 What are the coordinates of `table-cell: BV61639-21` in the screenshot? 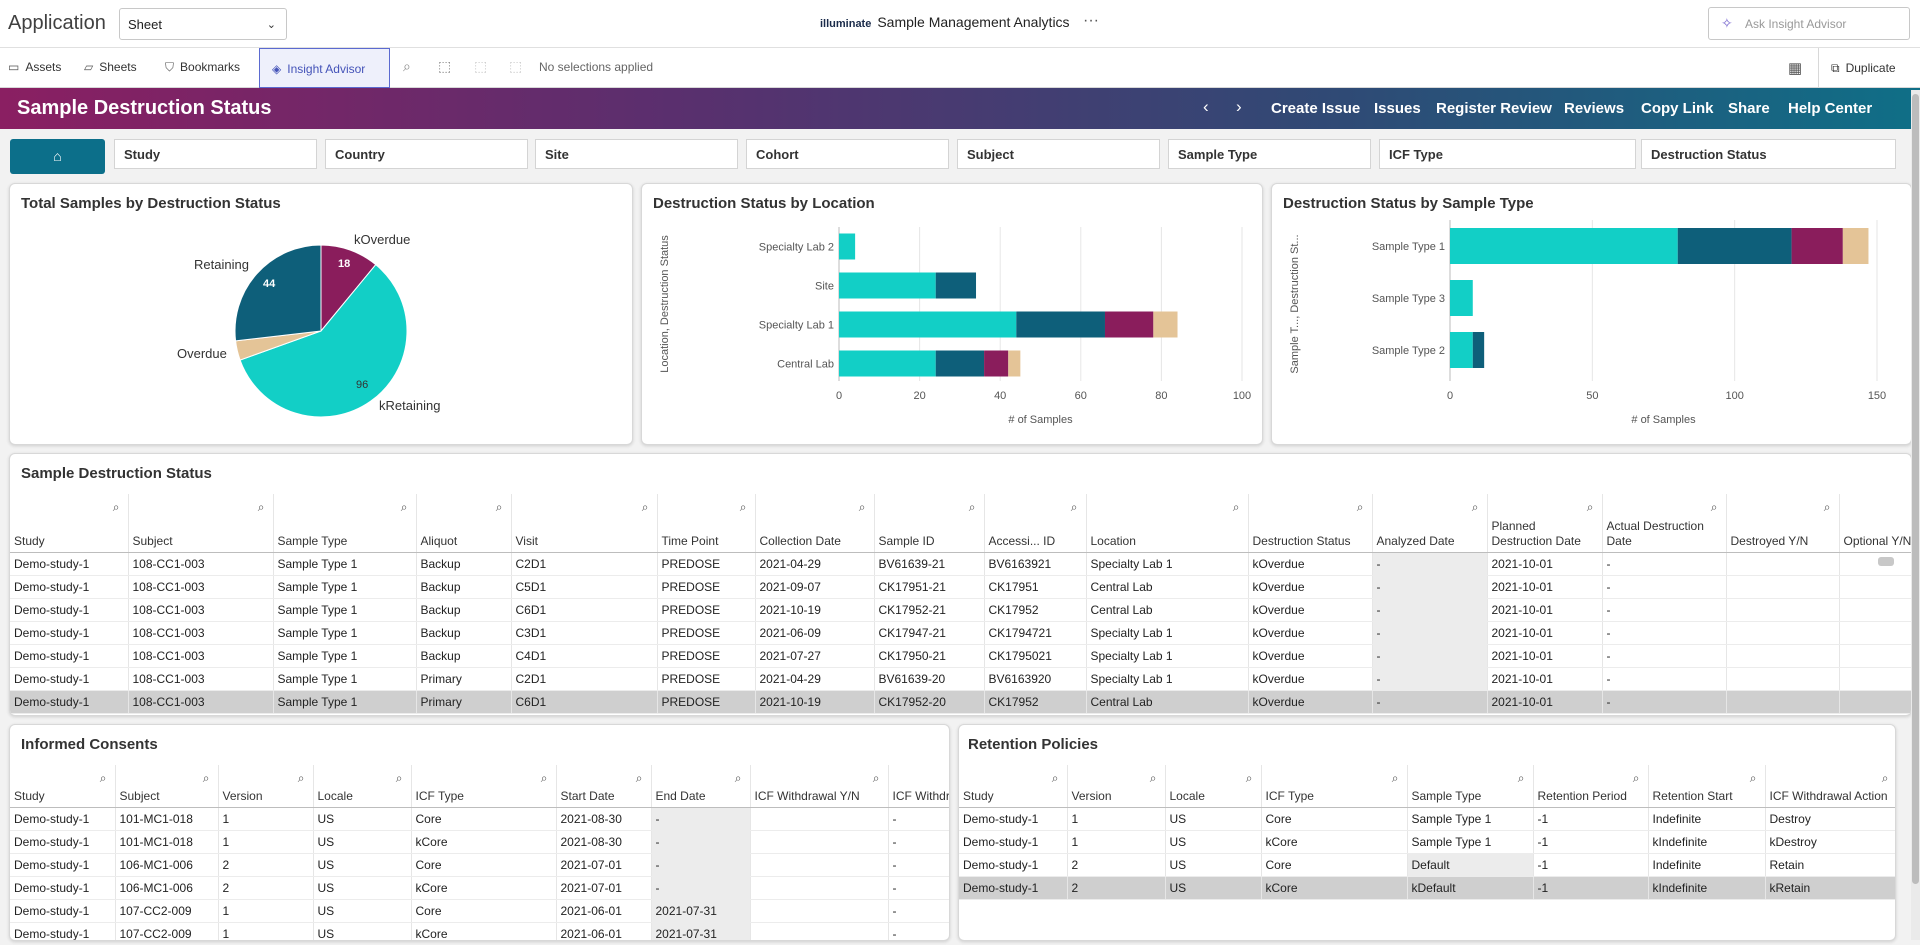 It's located at (929, 564).